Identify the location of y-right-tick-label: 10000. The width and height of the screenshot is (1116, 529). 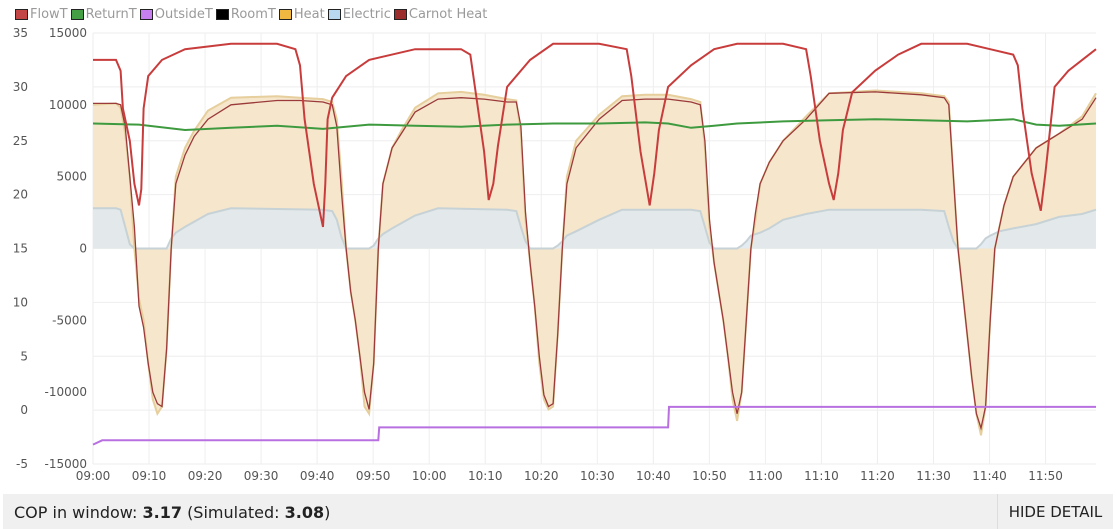
(68, 105).